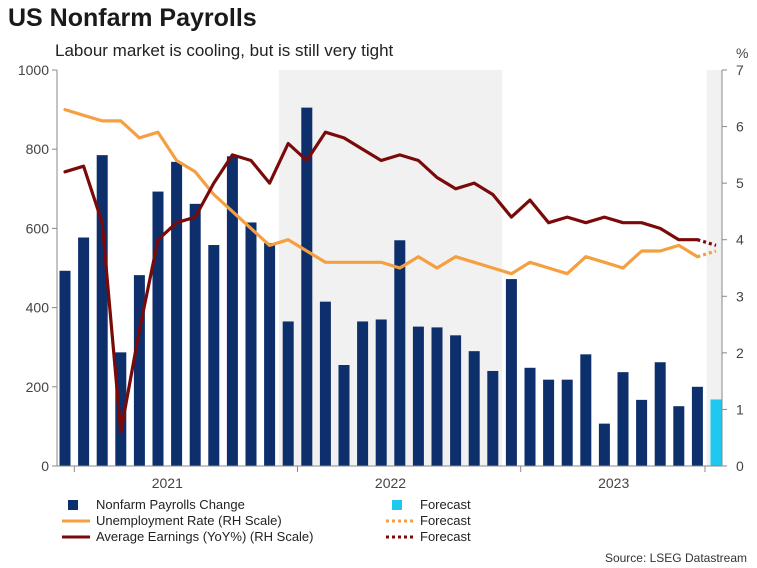 This screenshot has width=757, height=568. Describe the element at coordinates (742, 53) in the screenshot. I see `right-axis-unit: %` at that location.